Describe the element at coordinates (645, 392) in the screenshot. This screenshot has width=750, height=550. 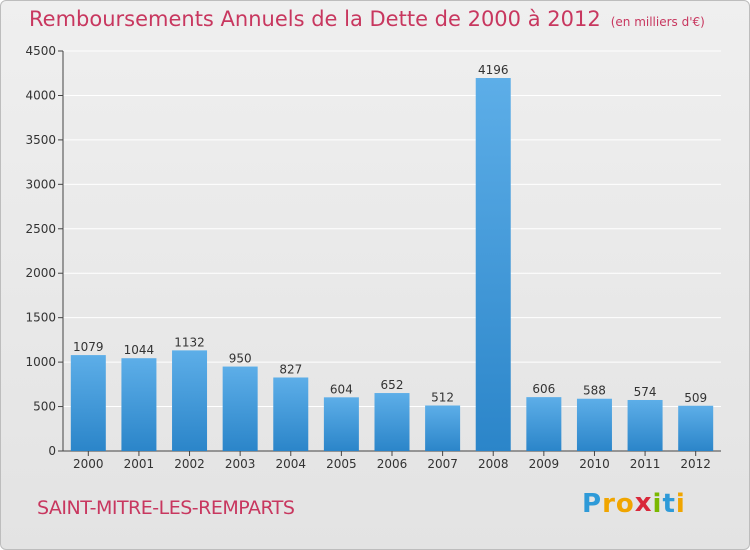
I see `data-label: 574` at that location.